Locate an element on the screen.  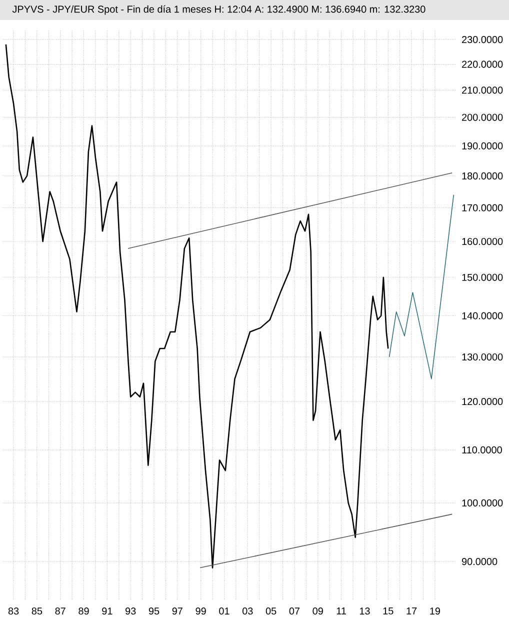
x-tick-label: 03 is located at coordinates (247, 611).